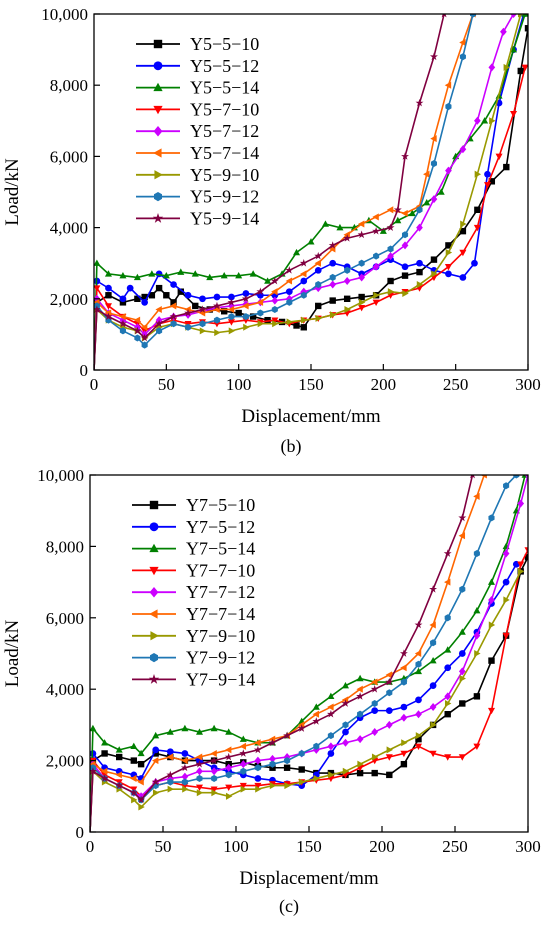 The height and width of the screenshot is (928, 550). What do you see at coordinates (224, 197) in the screenshot?
I see `legend-entry: Y5−9−12` at bounding box center [224, 197].